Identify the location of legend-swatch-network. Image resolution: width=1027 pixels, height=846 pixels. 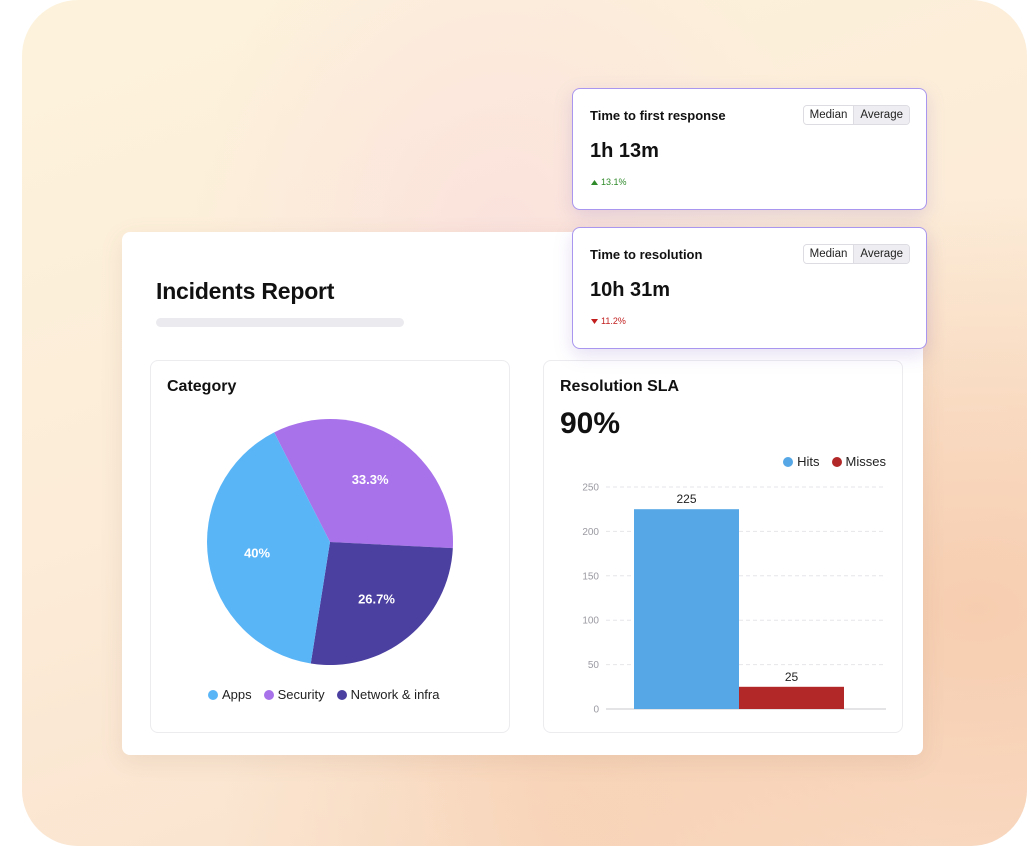
(341, 694).